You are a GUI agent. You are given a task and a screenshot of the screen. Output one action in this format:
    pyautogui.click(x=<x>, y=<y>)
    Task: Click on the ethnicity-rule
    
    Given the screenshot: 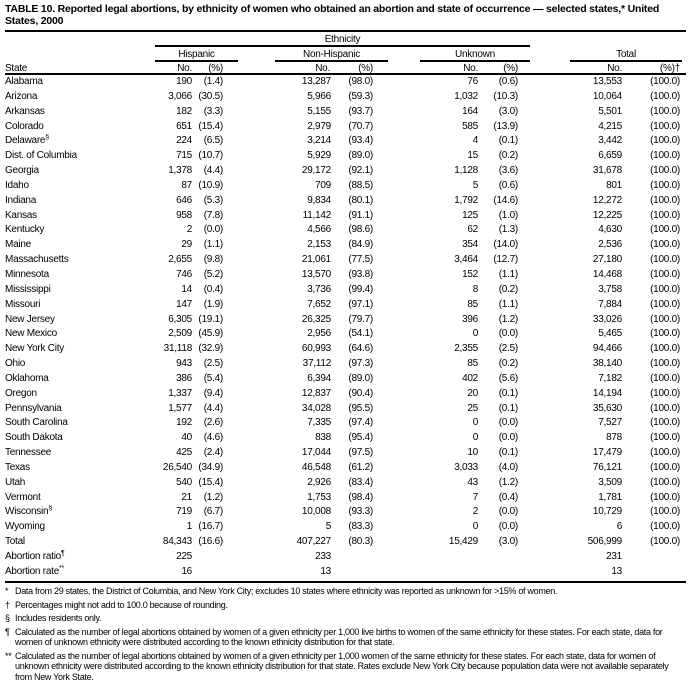 What is the action you would take?
    pyautogui.click(x=342, y=46)
    